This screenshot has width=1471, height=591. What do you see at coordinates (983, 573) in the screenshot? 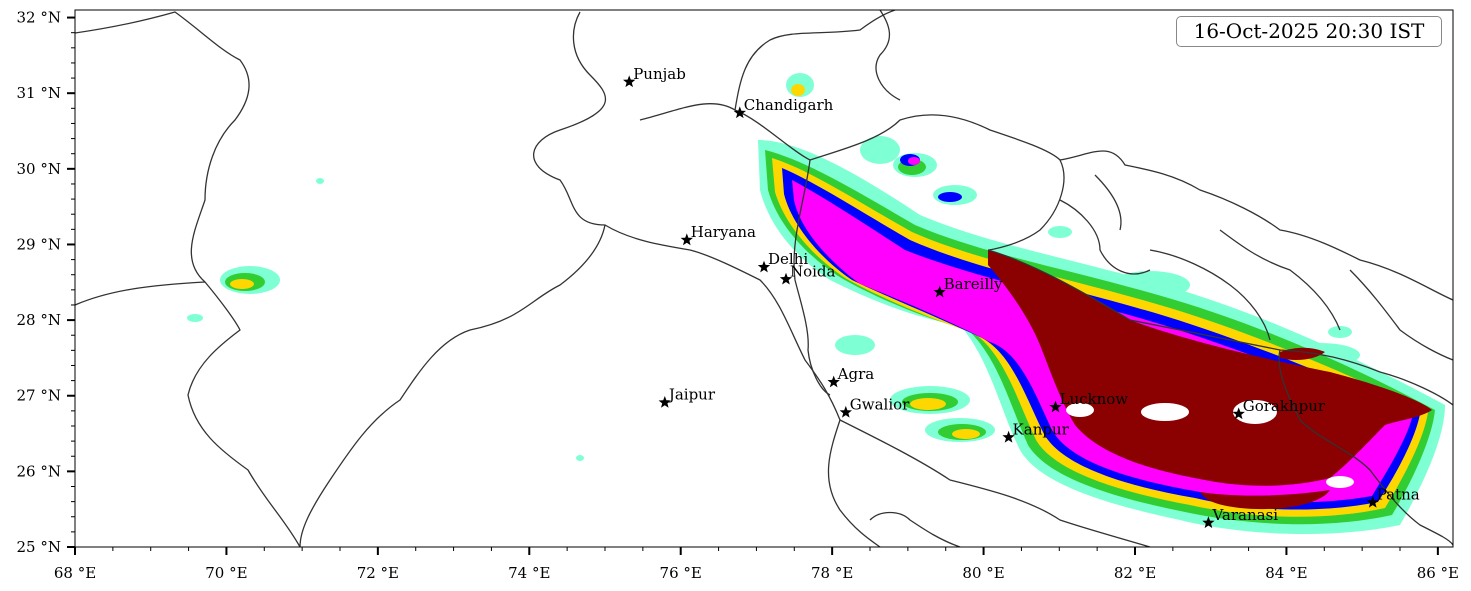
I see `x-tick-label: 80 °E` at bounding box center [983, 573].